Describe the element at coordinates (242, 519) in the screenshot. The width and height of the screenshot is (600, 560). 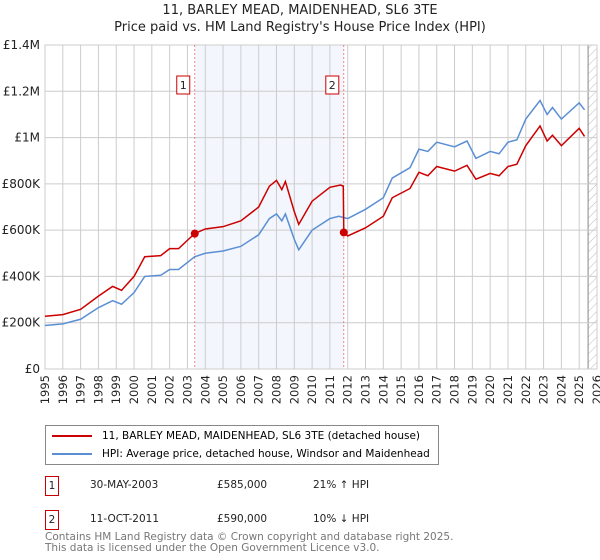
I see `sale-price: £590,000` at that location.